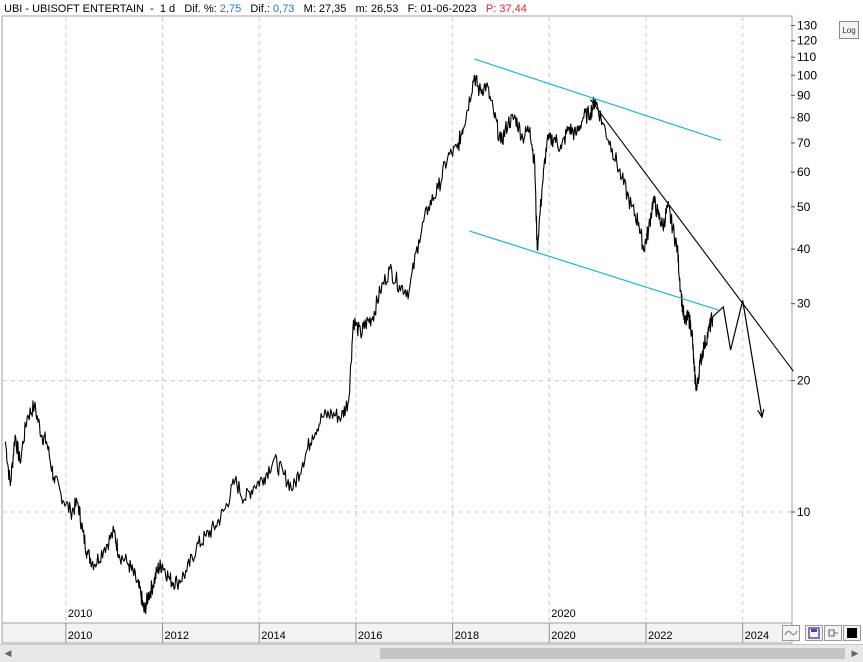 Image resolution: width=863 pixels, height=662 pixels. I want to click on y-tick-label: 20, so click(804, 381).